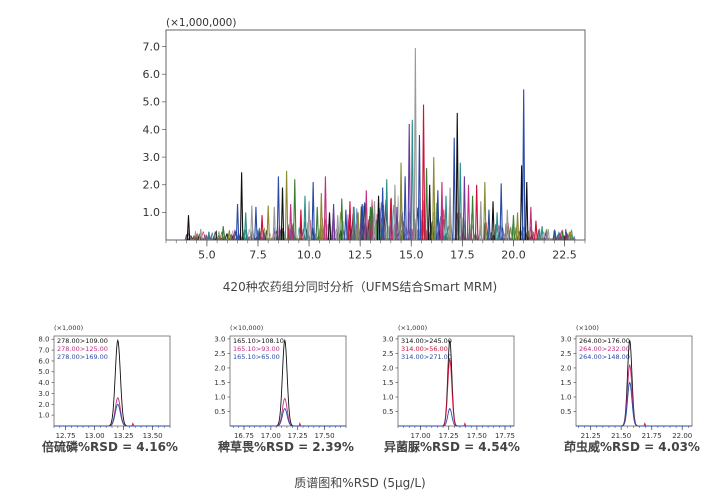  I want to click on legend-entry: 165.10>93.00, so click(256, 349).